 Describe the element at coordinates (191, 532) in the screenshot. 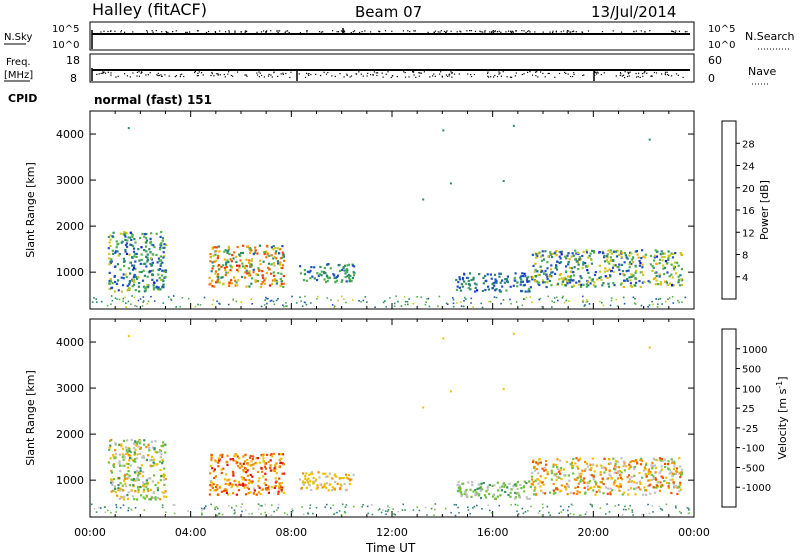

I see `x-tick-label: 04:00` at that location.